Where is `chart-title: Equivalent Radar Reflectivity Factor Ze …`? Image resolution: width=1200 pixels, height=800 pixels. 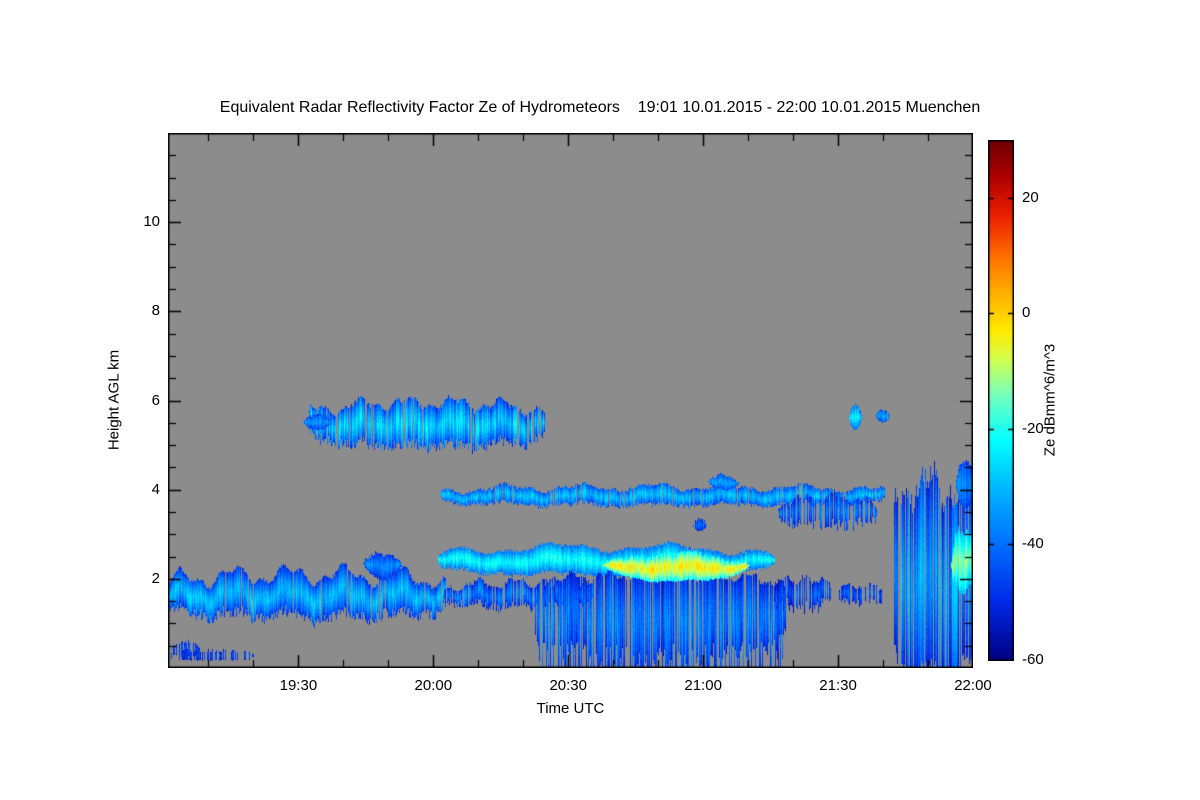
chart-title: Equivalent Radar Reflectivity Factor Ze … is located at coordinates (600, 107).